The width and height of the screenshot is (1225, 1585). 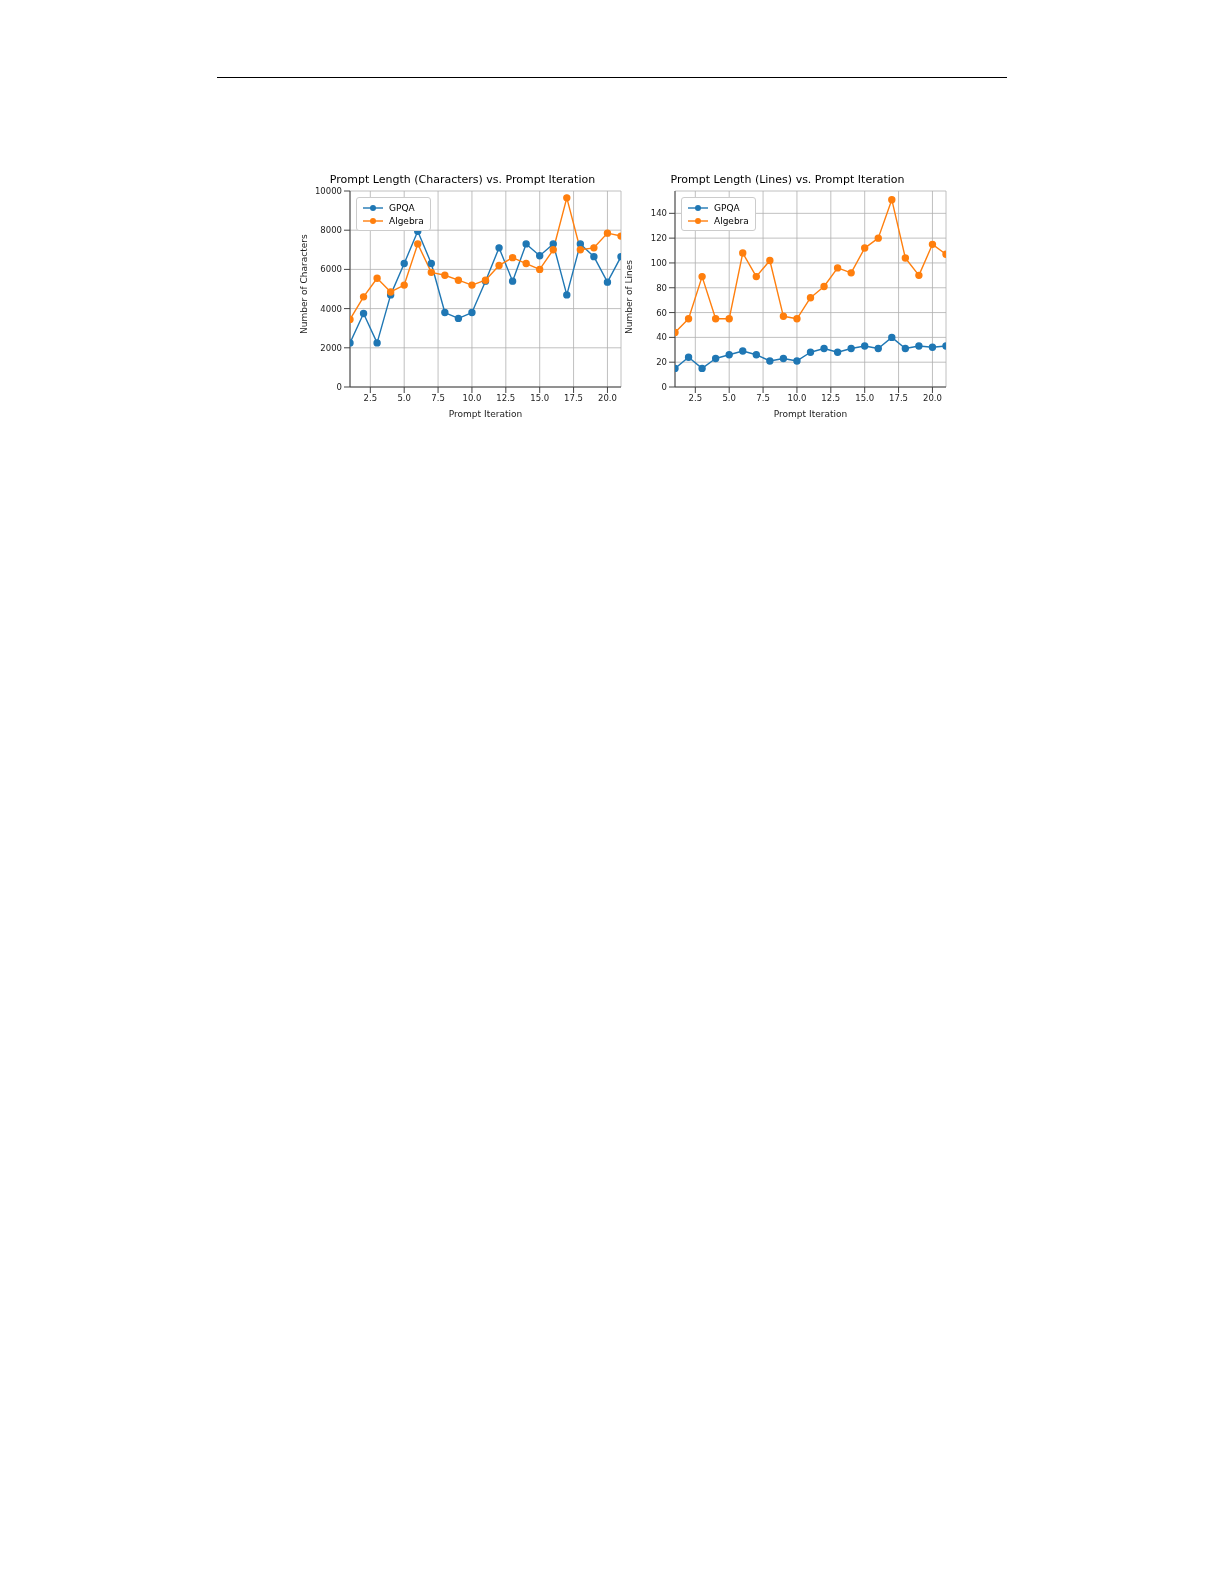 I want to click on chart-title: Prompt Length (Characters) vs. Prompt Iteration, so click(x=462, y=180).